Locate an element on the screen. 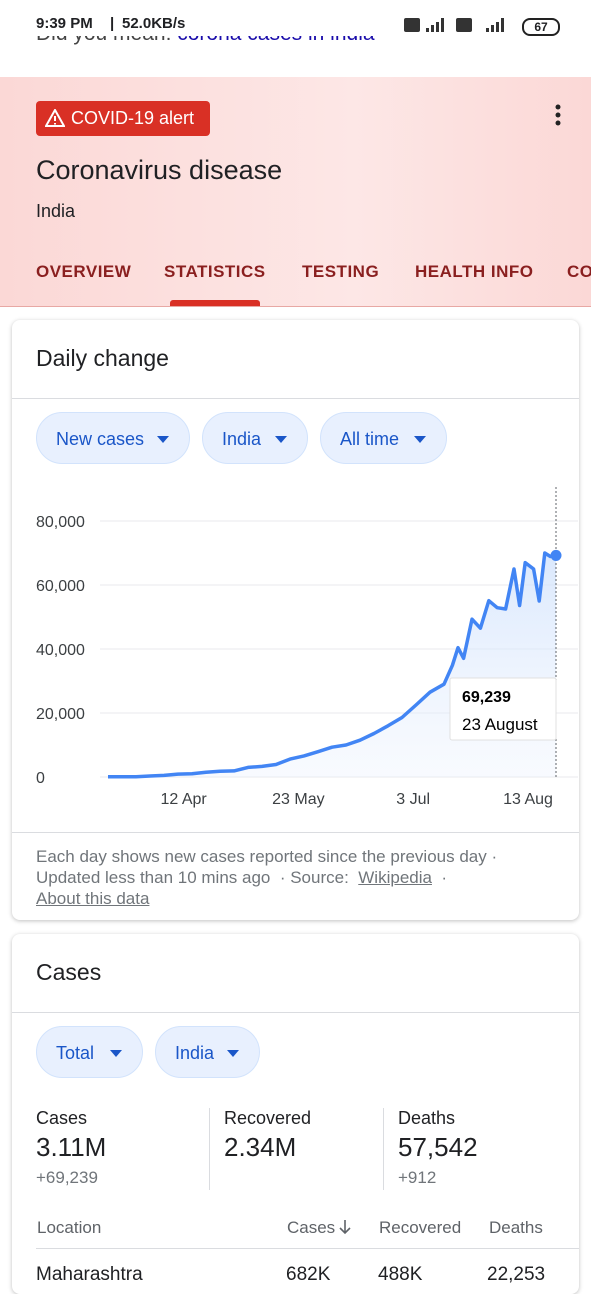  chip: New cases is located at coordinates (113, 438).